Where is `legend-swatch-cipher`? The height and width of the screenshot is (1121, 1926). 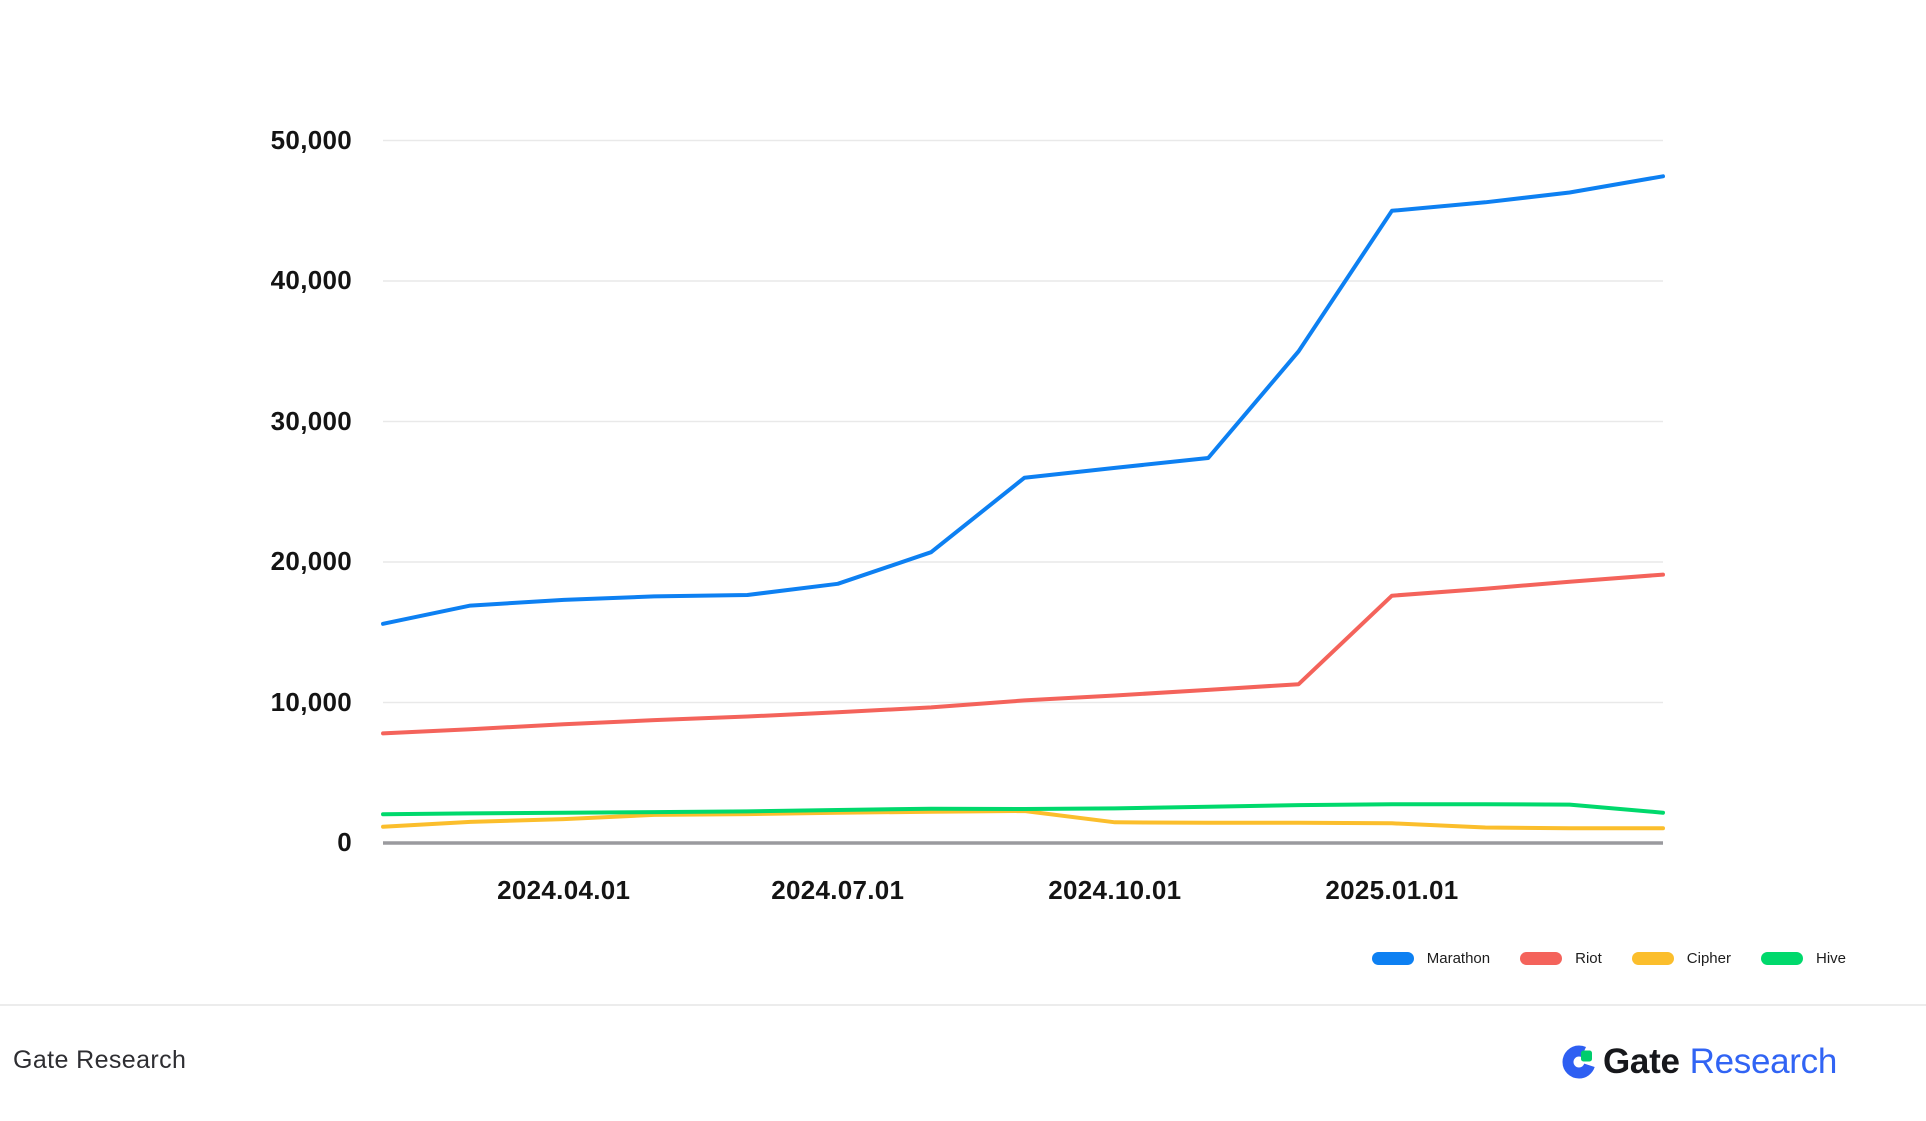
legend-swatch-cipher is located at coordinates (1652, 958).